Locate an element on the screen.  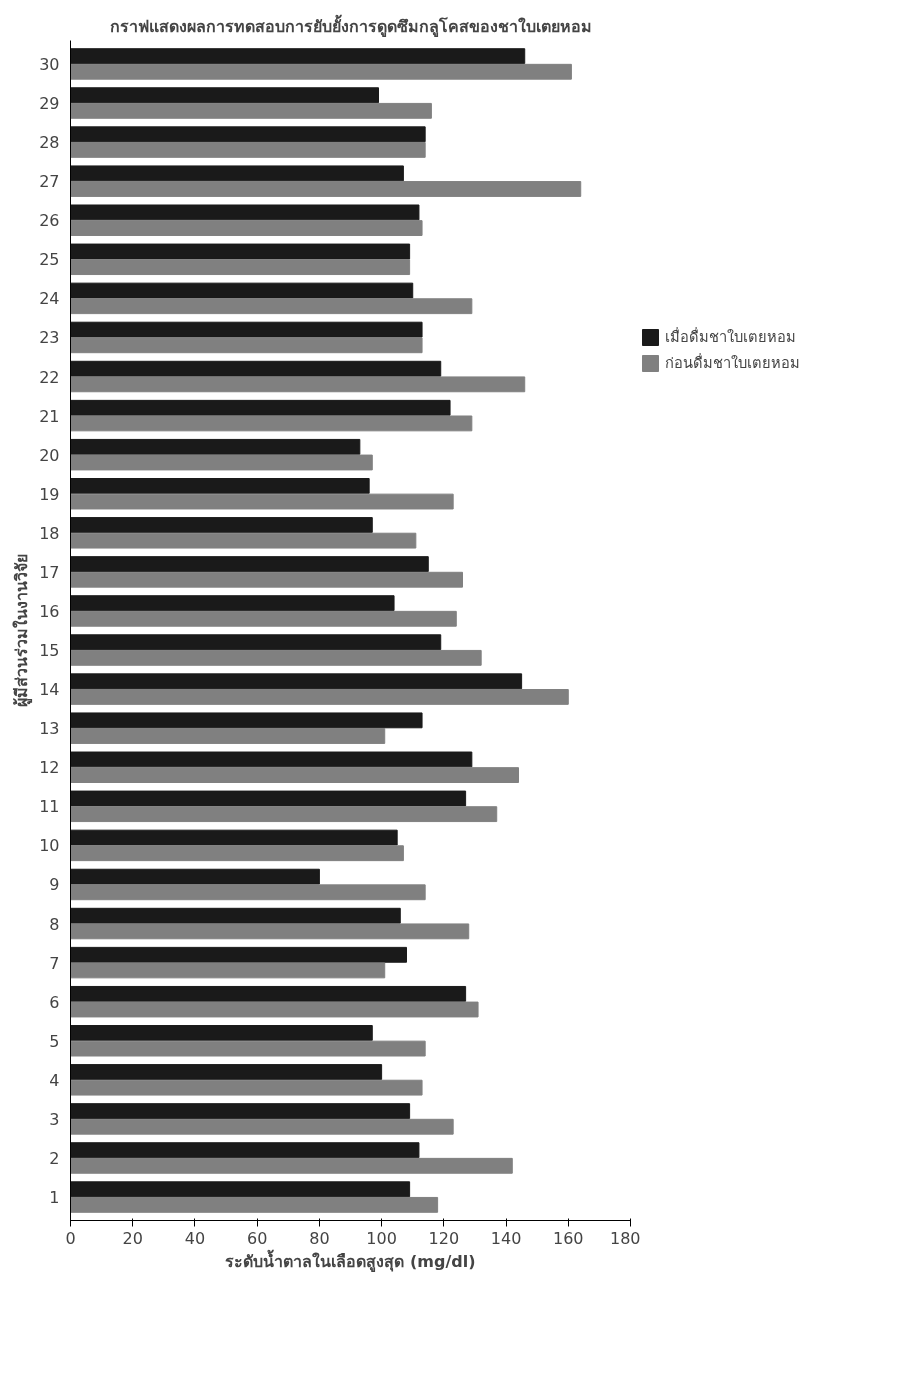
y-tick-label: 20 is located at coordinates (49, 455).